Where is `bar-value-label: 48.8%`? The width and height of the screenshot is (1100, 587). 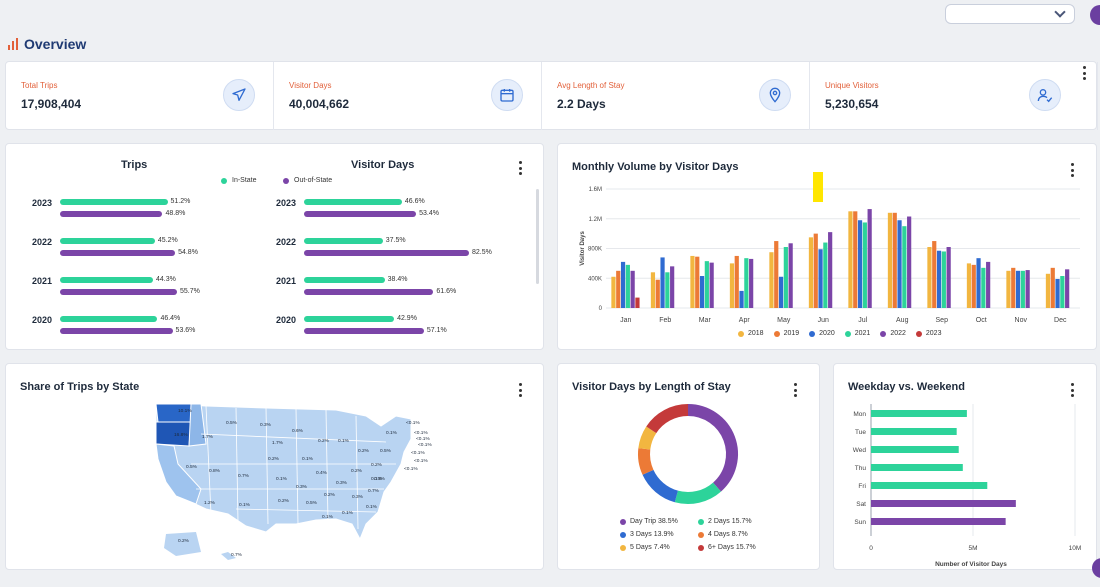
bar-value-label: 48.8% is located at coordinates (175, 213).